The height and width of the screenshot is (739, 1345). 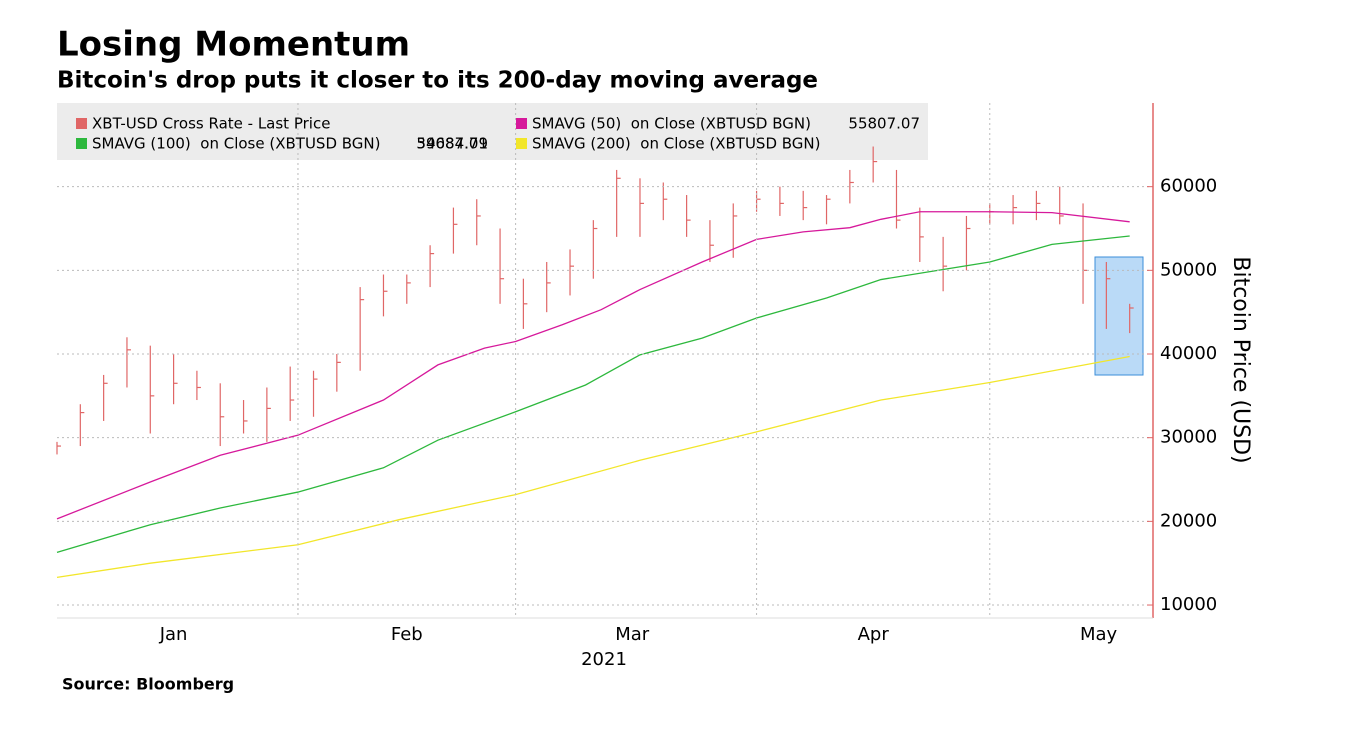 I want to click on legend-value: 39687.01, so click(x=452, y=144).